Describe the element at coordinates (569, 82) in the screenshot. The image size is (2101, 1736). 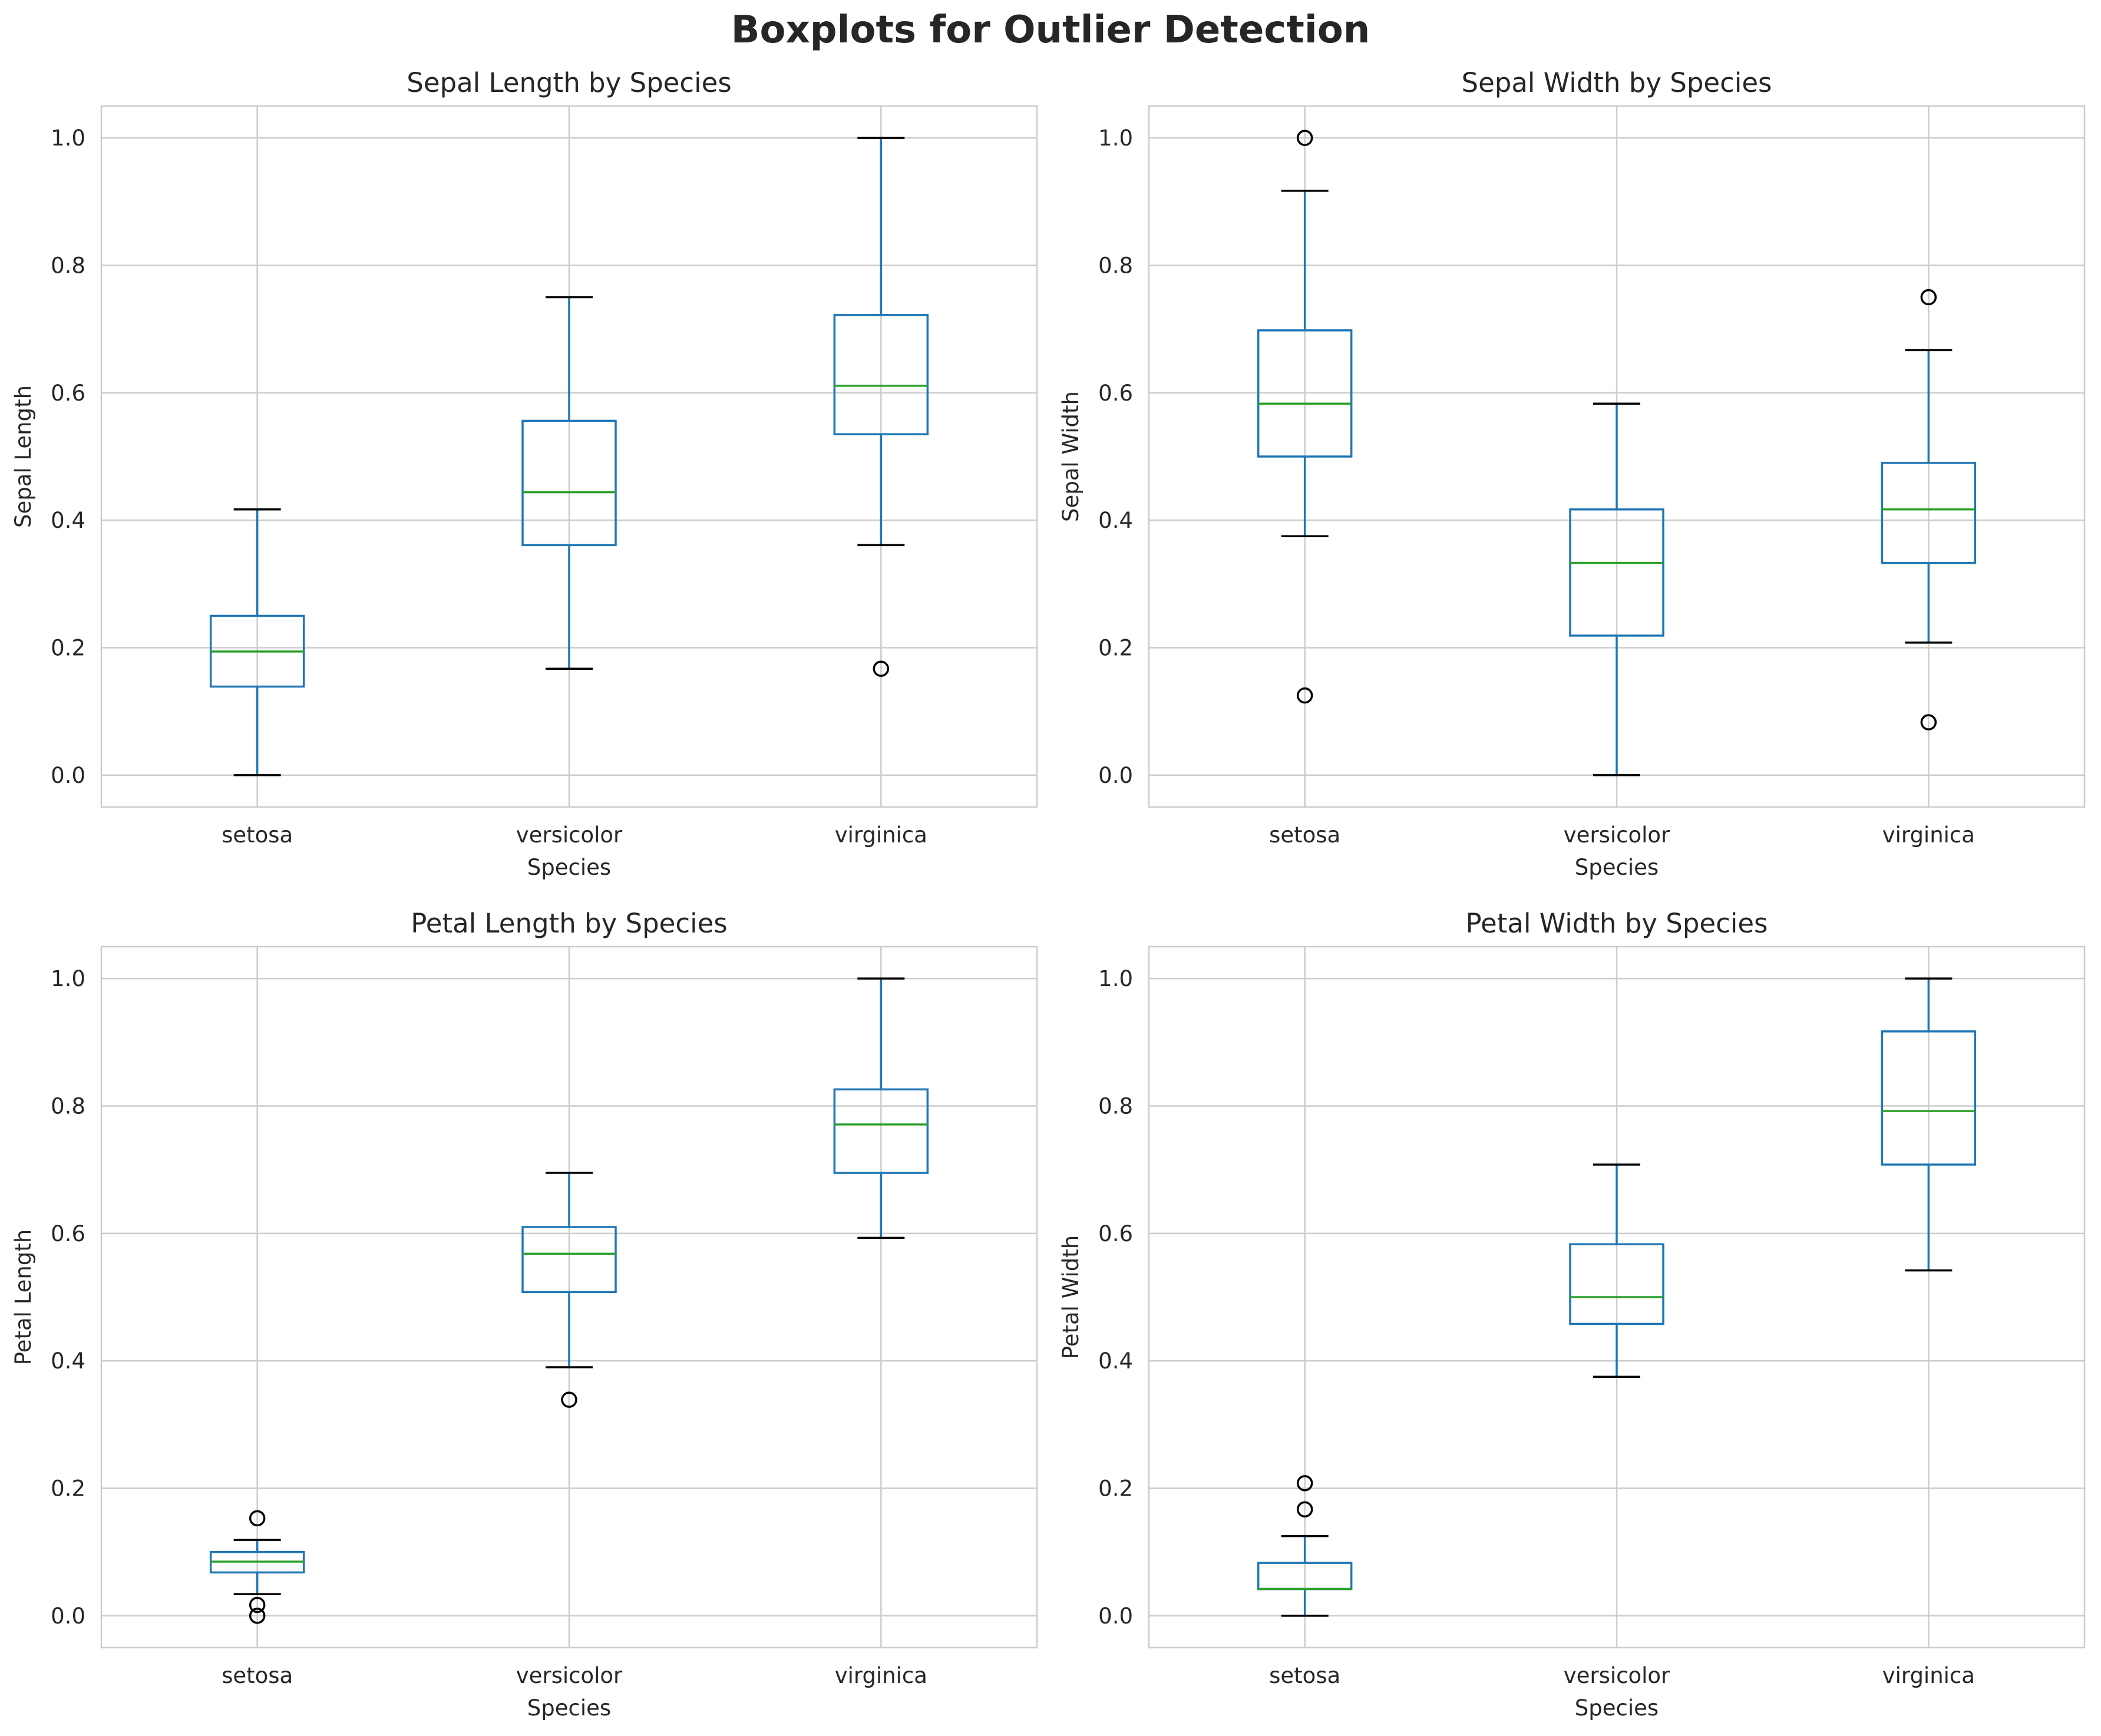
I see `panel-title: Sepal Length by Species` at that location.